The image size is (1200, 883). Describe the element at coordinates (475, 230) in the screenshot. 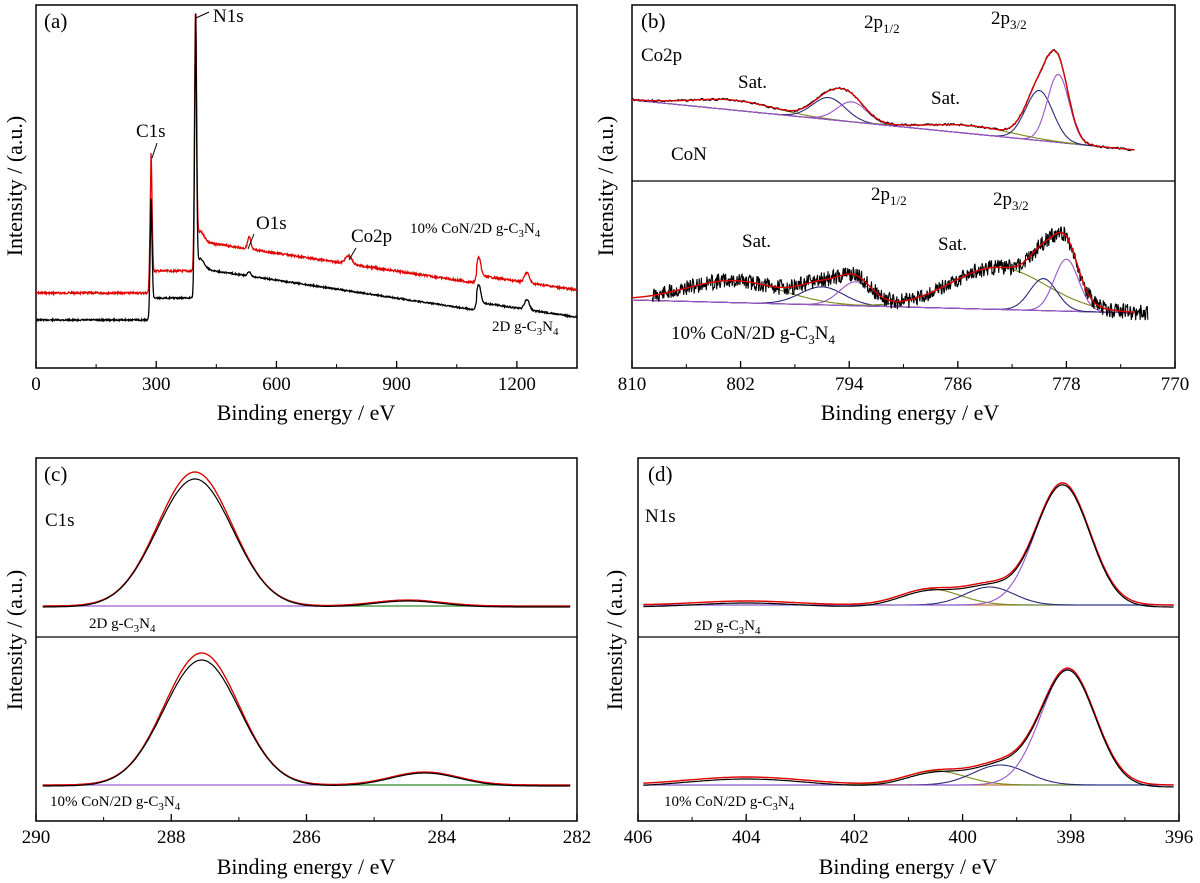

I see `legend-composite: 10% CoN/2D g-C3N4` at that location.